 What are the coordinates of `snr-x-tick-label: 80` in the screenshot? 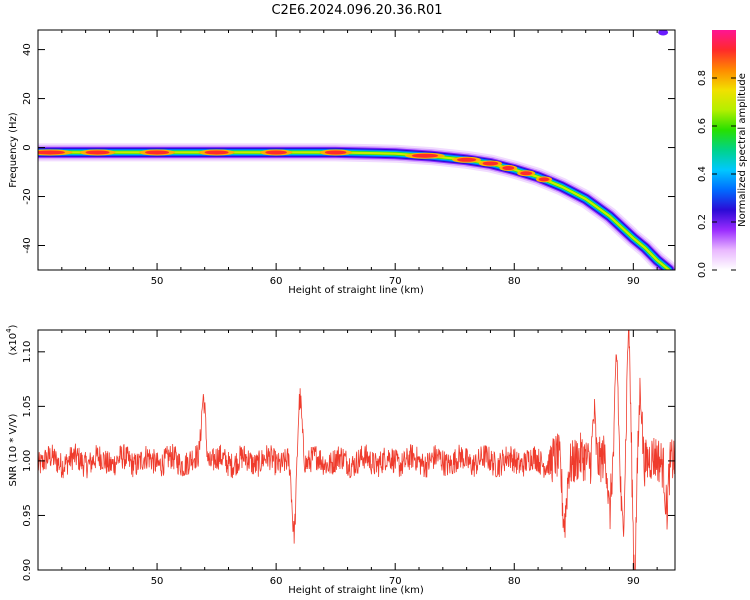 It's located at (514, 581).